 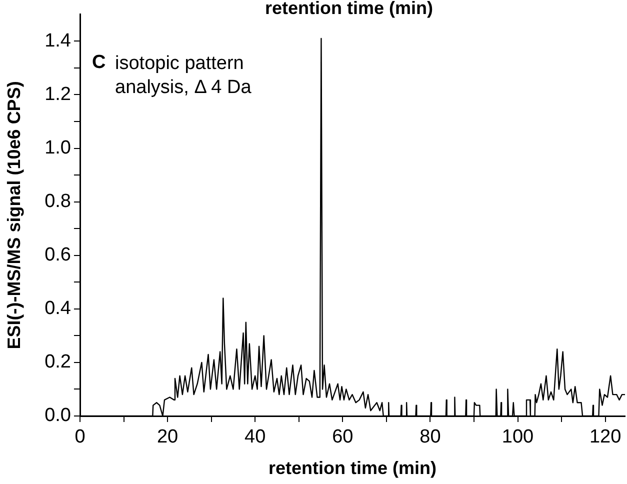 I want to click on annotation: retention time (min), so click(x=349, y=9).